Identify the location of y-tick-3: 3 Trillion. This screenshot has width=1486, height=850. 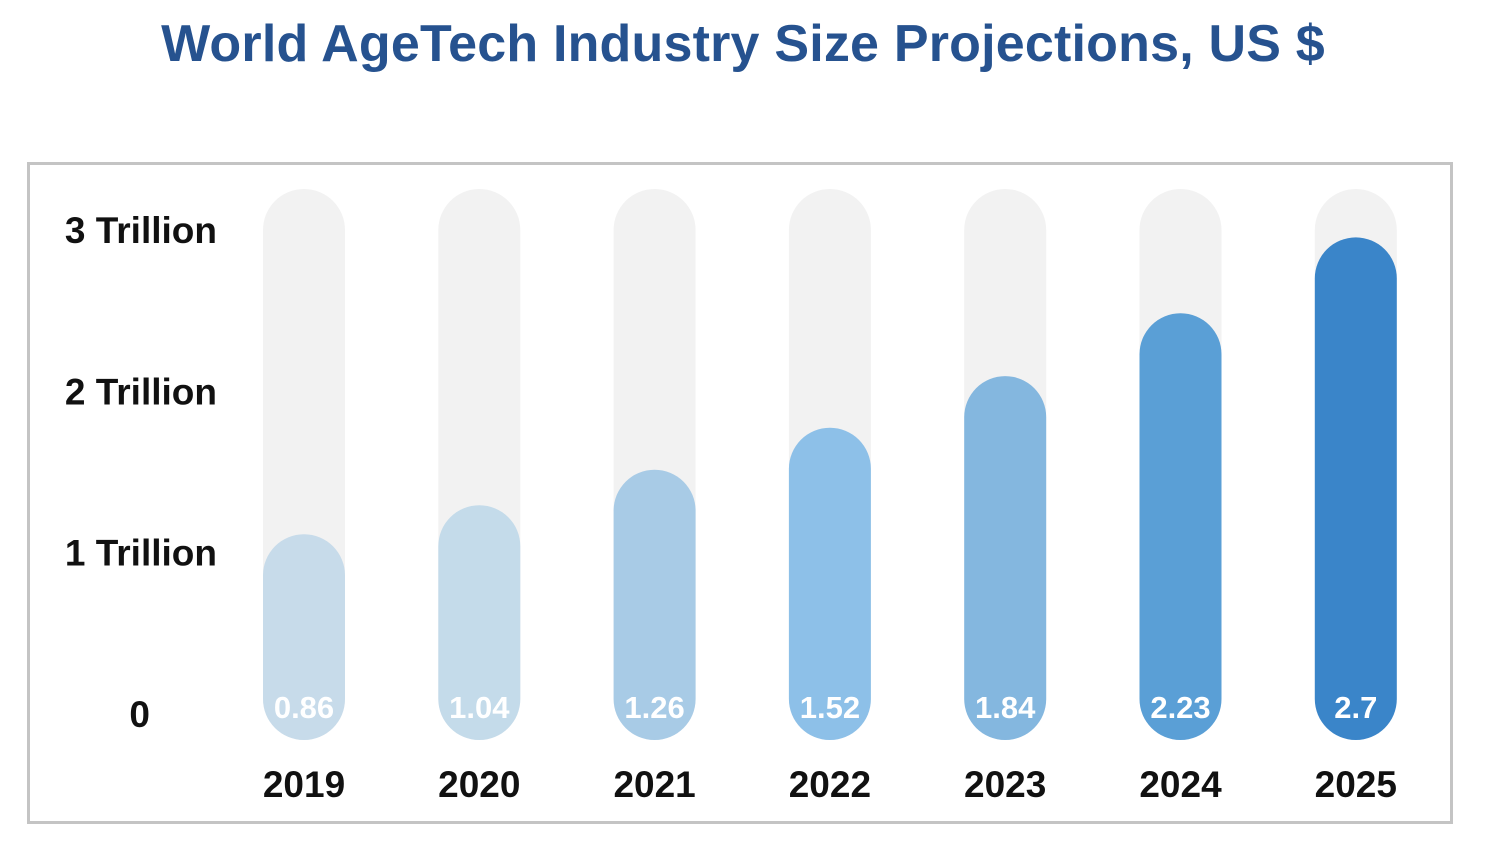
(141, 230).